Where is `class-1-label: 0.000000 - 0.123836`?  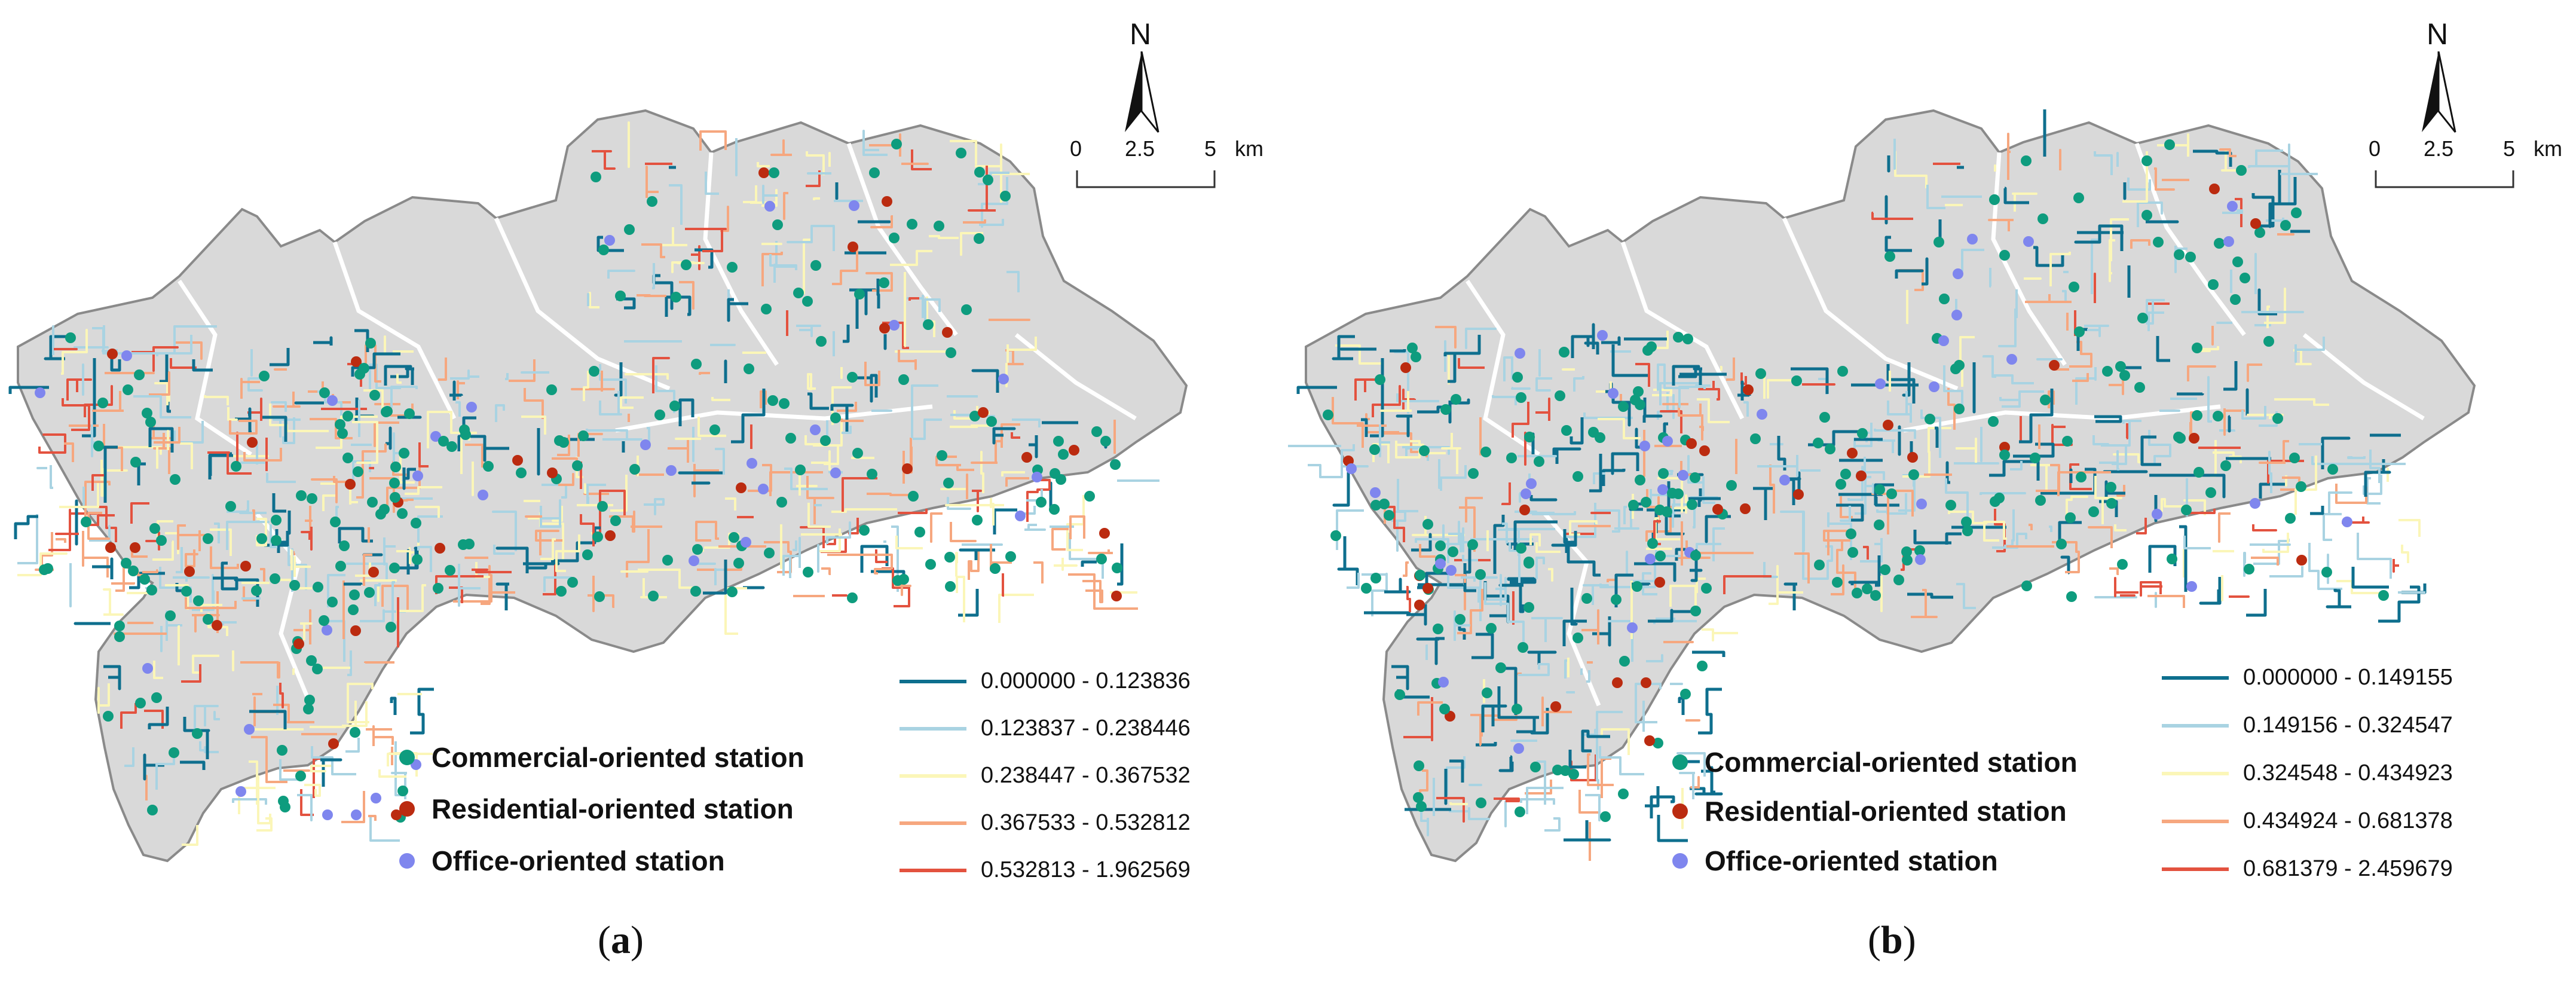 class-1-label: 0.000000 - 0.123836 is located at coordinates (1086, 680).